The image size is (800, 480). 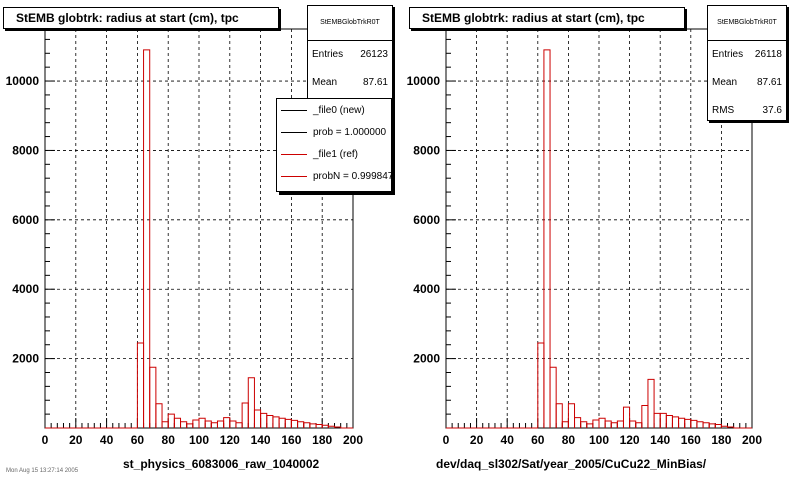 What do you see at coordinates (25, 289) in the screenshot?
I see `left-y-tick-label: 4000` at bounding box center [25, 289].